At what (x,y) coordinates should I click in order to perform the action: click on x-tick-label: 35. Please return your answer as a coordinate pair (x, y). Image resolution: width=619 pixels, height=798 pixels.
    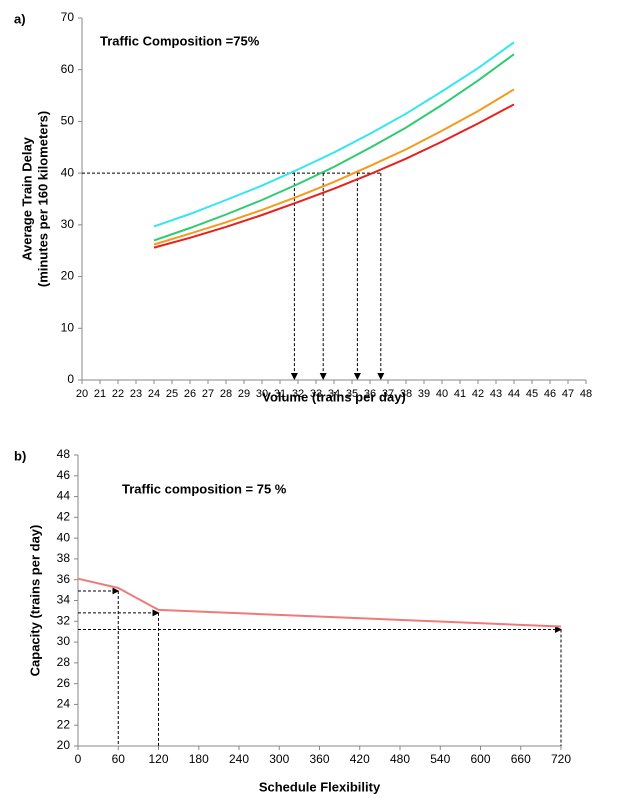
    Looking at the image, I should click on (352, 394).